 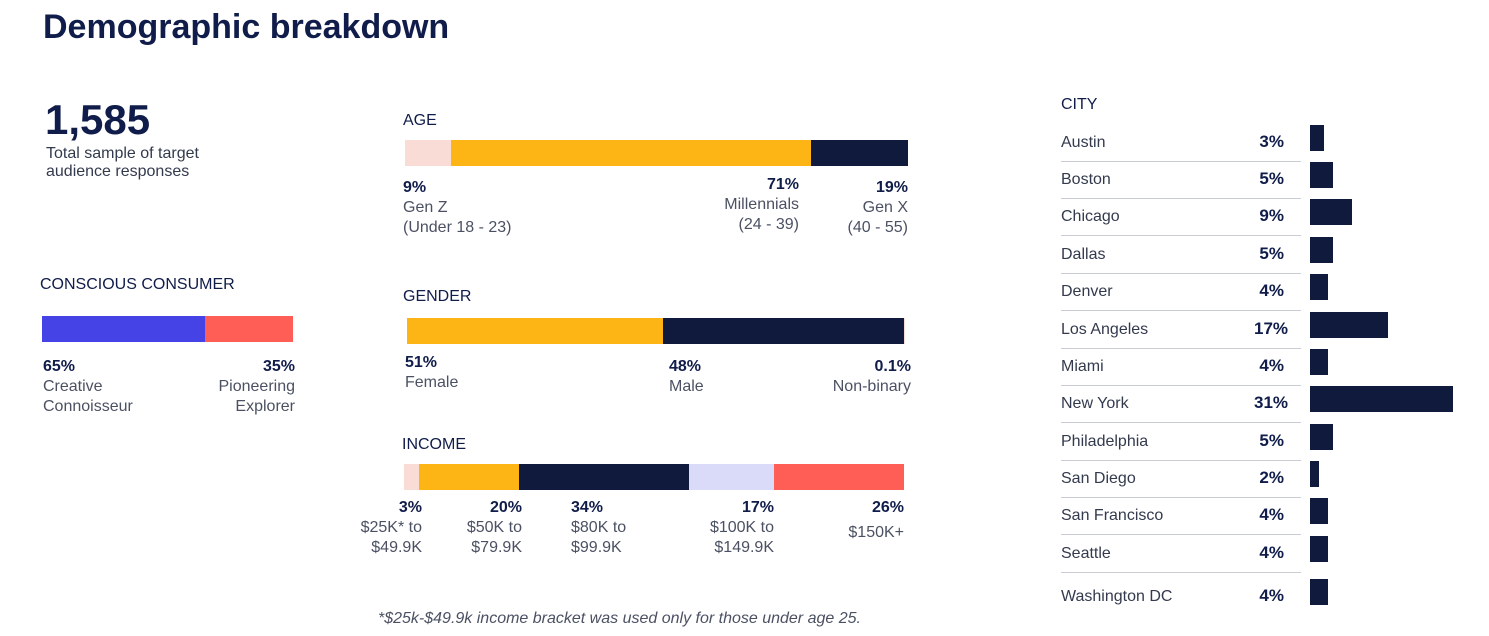 I want to click on city-name-new-york: New York, so click(x=1095, y=403).